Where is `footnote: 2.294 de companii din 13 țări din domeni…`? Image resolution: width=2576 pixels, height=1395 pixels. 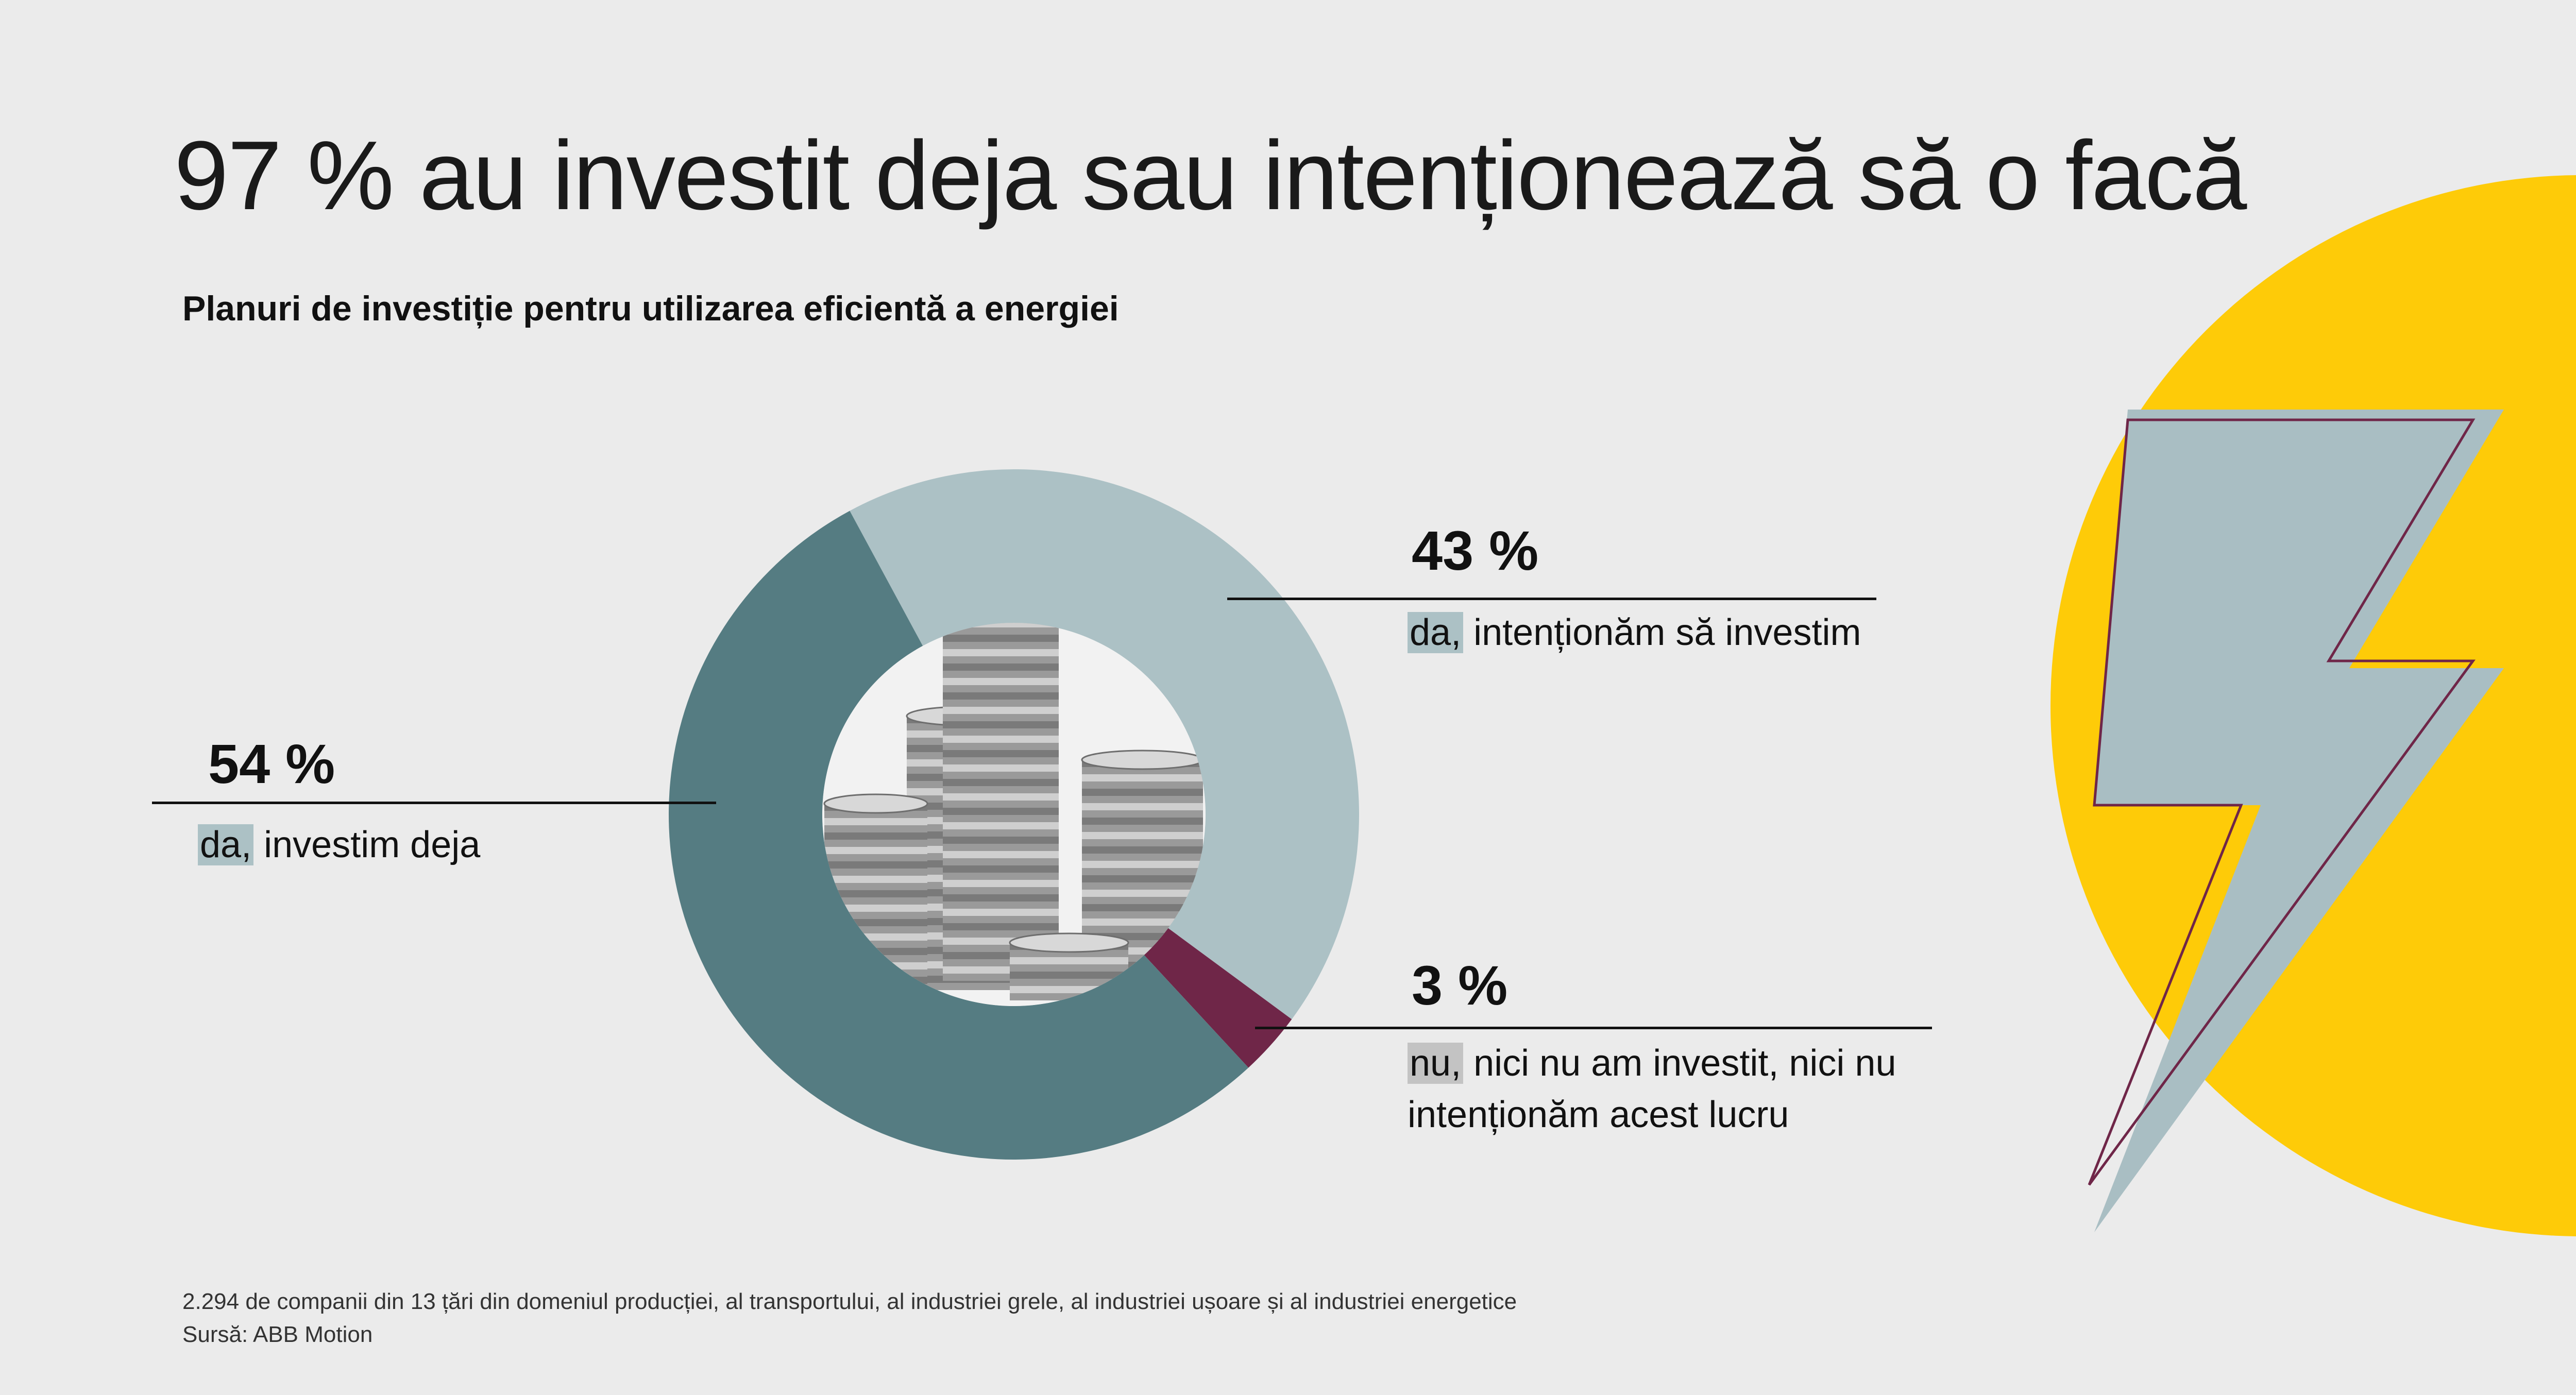
footnote: 2.294 de companii din 13 țări din domeni… is located at coordinates (849, 1301).